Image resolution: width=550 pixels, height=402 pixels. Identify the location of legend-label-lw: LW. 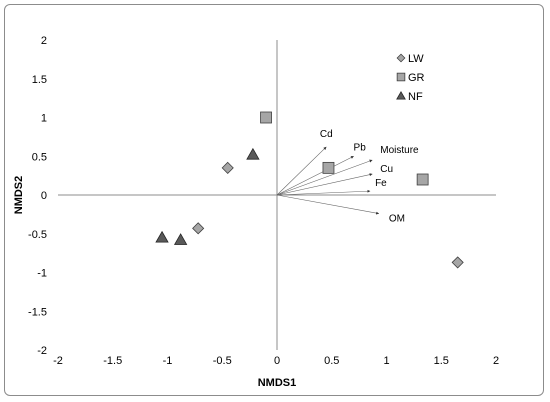
(416, 59).